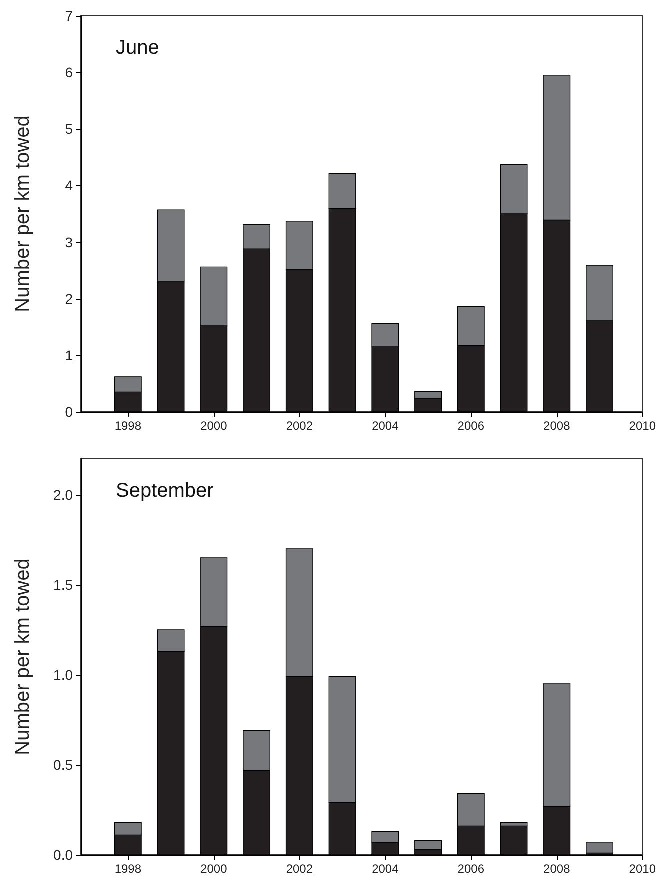 The height and width of the screenshot is (882, 659). I want to click on y-tick-label: 0.0, so click(64, 855).